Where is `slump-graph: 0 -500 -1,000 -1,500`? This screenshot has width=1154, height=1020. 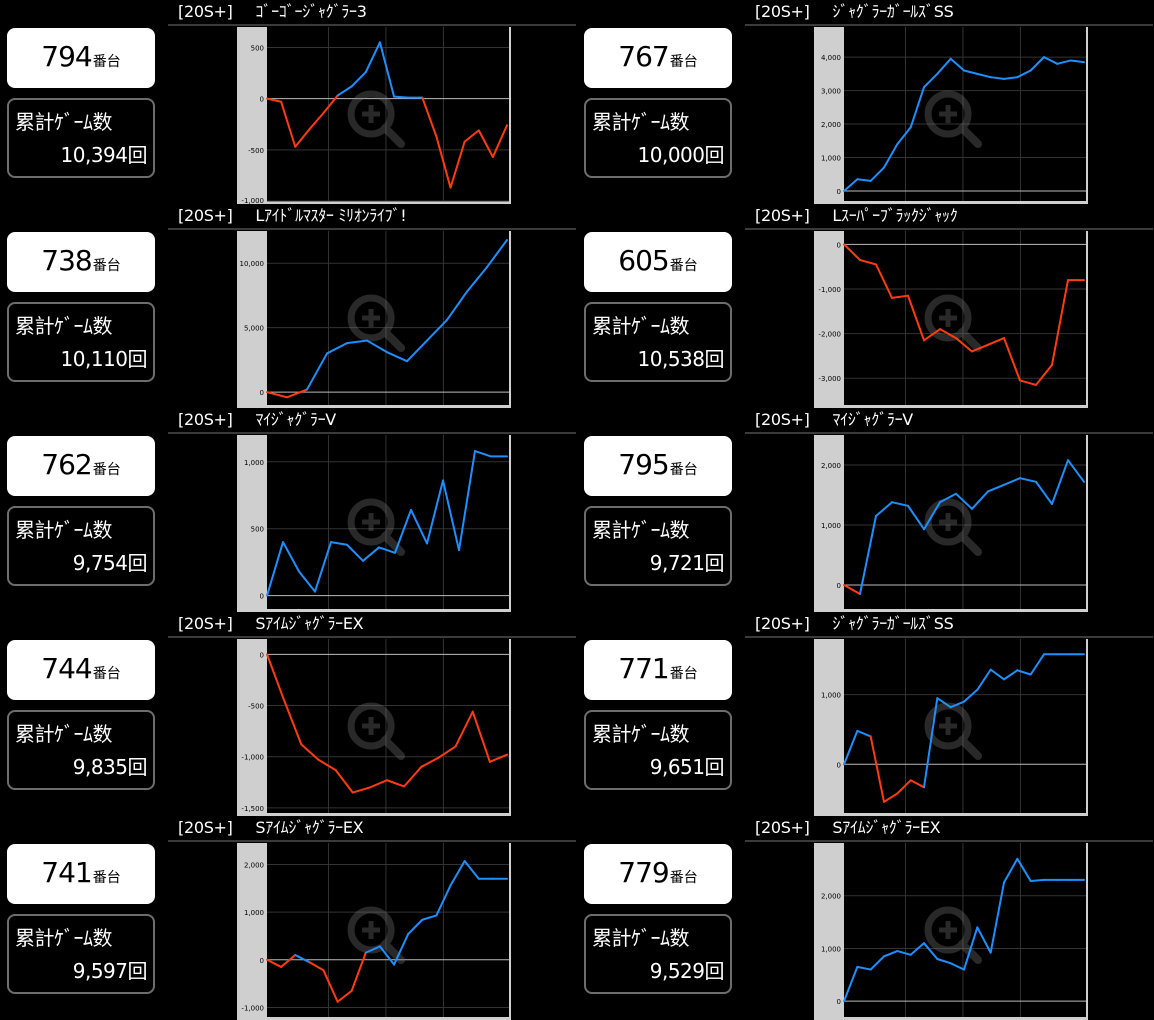 slump-graph: 0 -500 -1,000 -1,500 is located at coordinates (374, 727).